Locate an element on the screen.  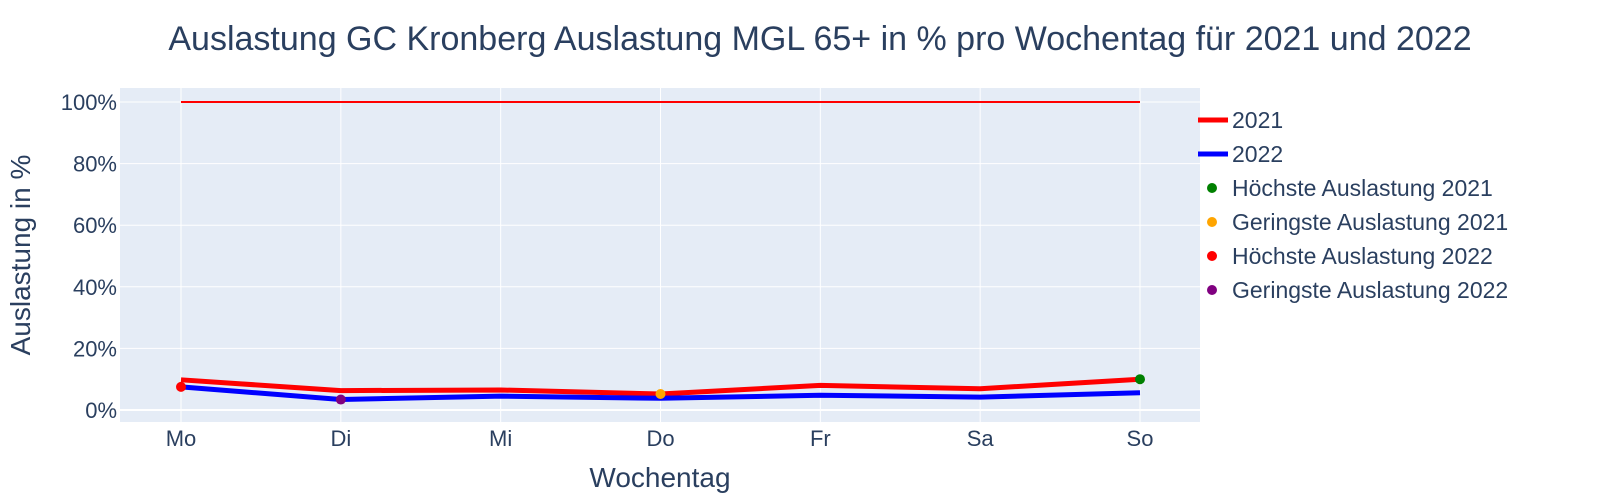
x-tick-label: Sa is located at coordinates (981, 438).